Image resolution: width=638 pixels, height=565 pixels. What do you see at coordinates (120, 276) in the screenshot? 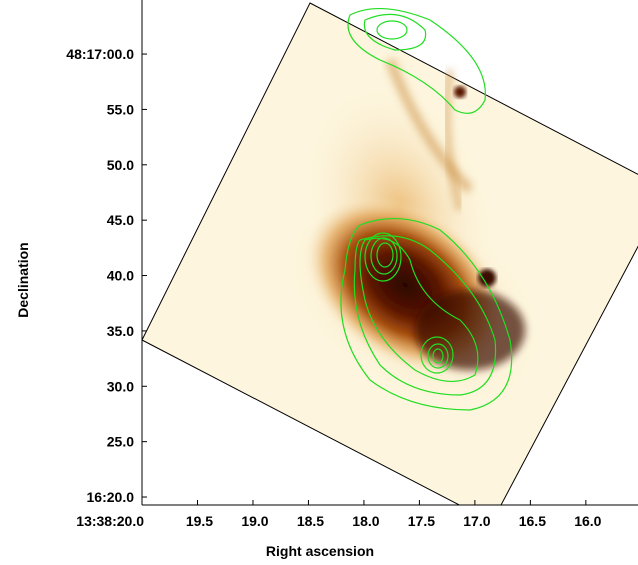
I see `y-tick-label: 40.0` at bounding box center [120, 276].